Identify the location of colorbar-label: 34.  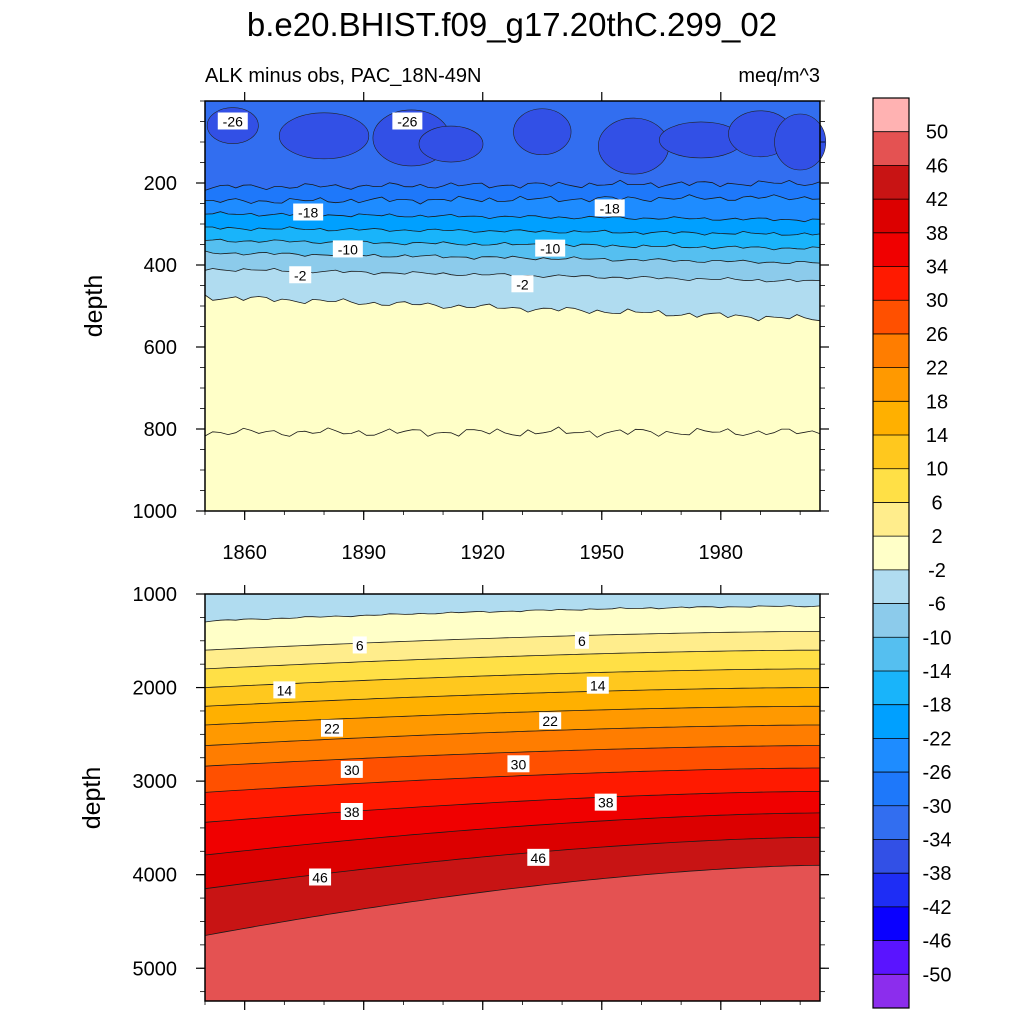
(937, 268).